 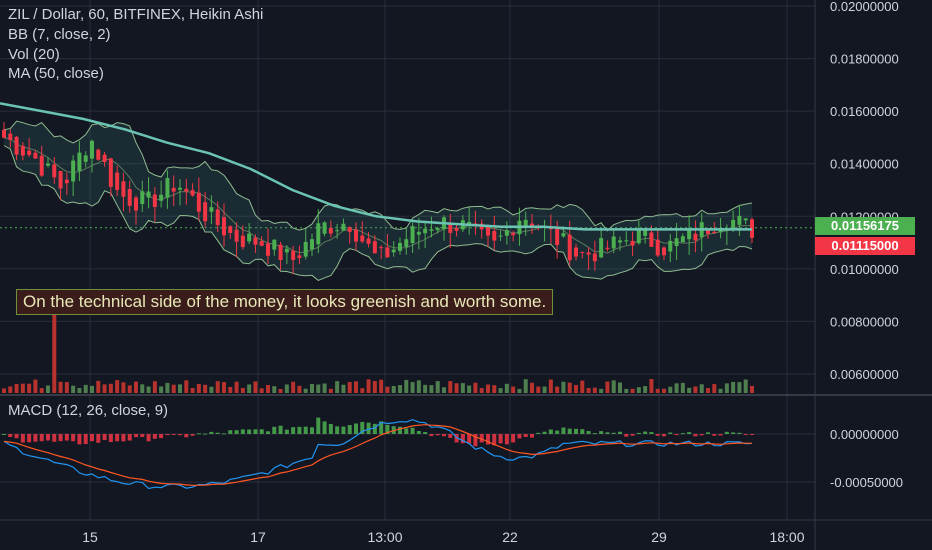 What do you see at coordinates (88, 410) in the screenshot?
I see `legend-macd: MACD (12, 26, close, 9)` at bounding box center [88, 410].